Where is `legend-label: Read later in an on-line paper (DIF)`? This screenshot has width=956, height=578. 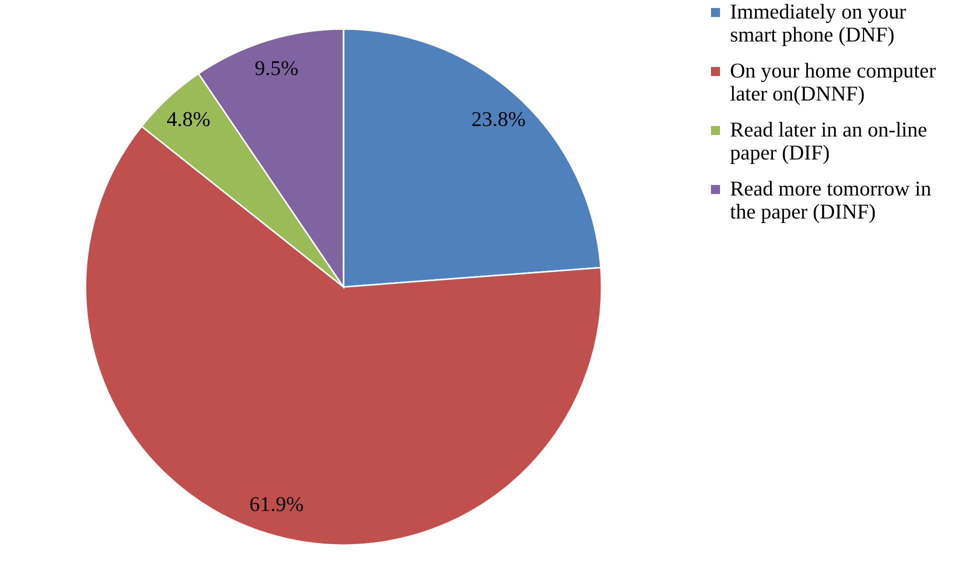
legend-label: Read later in an on-line paper (DIF) is located at coordinates (829, 141).